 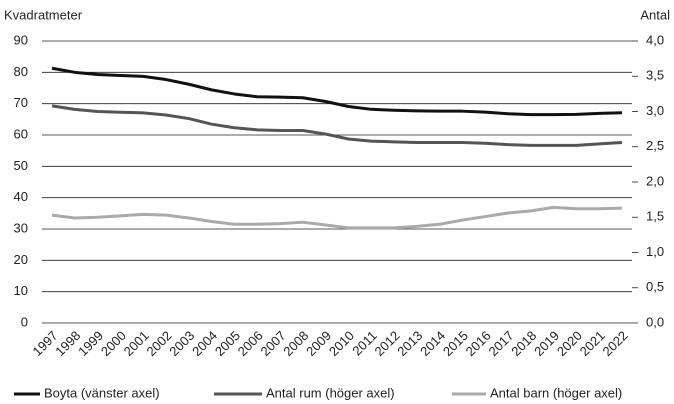 What do you see at coordinates (655, 14) in the screenshot?
I see `y2-axis-label: Antal` at bounding box center [655, 14].